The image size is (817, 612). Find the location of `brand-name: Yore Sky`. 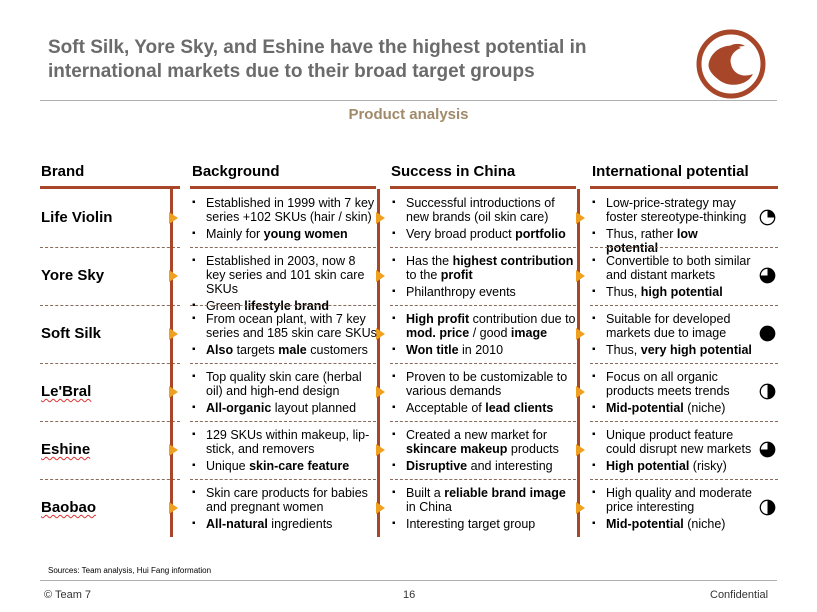

brand-name: Yore Sky is located at coordinates (73, 275).